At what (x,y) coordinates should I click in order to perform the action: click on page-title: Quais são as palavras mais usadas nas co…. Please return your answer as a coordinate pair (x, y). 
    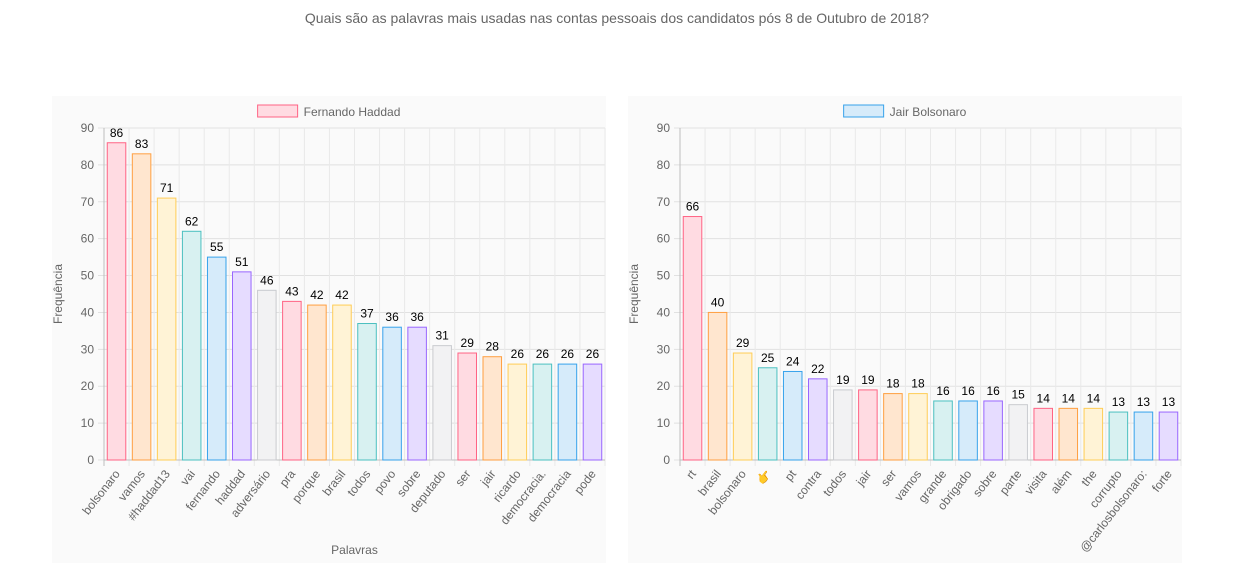
    Looking at the image, I should click on (617, 18).